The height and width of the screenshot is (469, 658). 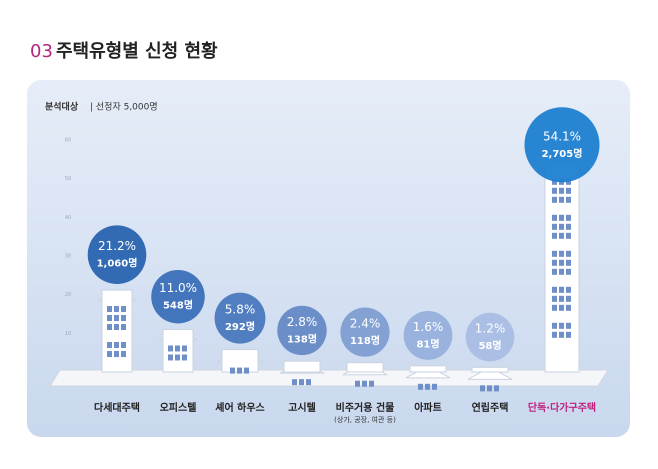 I want to click on count-label: 138명, so click(x=302, y=338).